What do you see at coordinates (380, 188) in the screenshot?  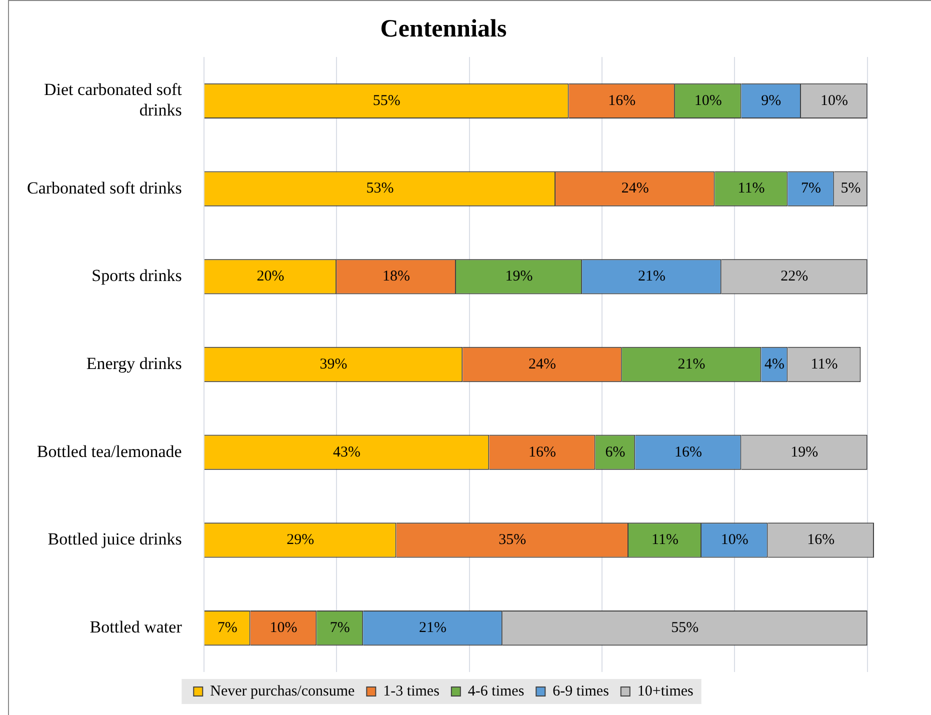 I see `data-label: 53%` at bounding box center [380, 188].